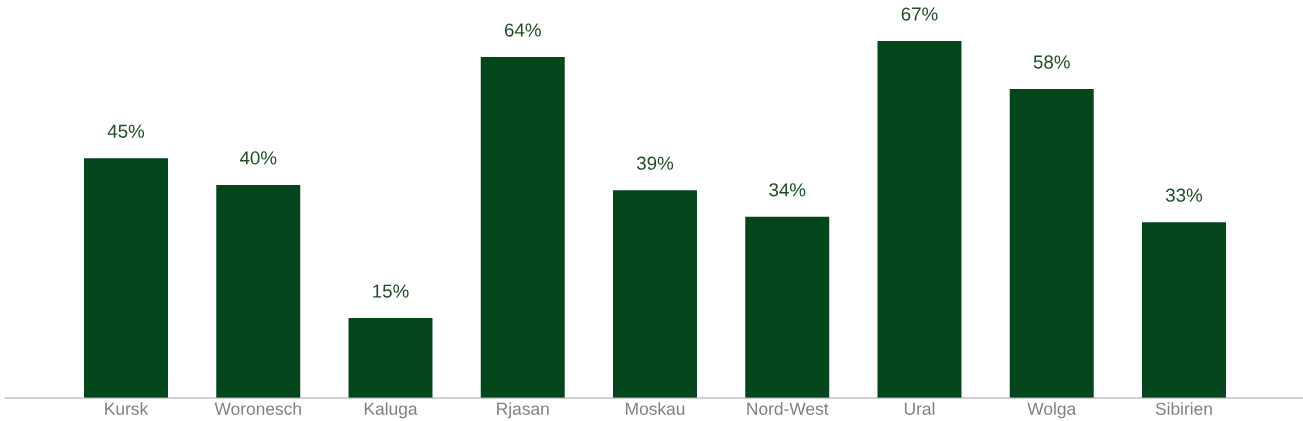 The height and width of the screenshot is (421, 1303). Describe the element at coordinates (127, 408) in the screenshot. I see `x-tick-label: Kursk` at that location.